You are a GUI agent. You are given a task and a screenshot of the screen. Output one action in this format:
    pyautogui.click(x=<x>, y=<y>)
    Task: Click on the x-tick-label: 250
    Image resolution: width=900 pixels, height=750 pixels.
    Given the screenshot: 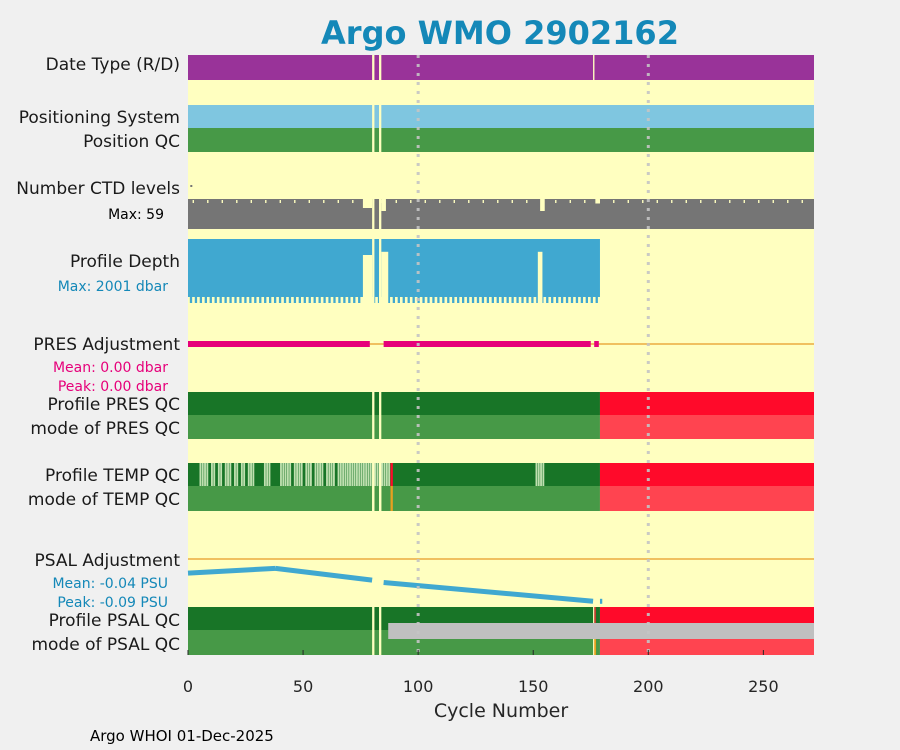 What is the action you would take?
    pyautogui.click(x=763, y=686)
    